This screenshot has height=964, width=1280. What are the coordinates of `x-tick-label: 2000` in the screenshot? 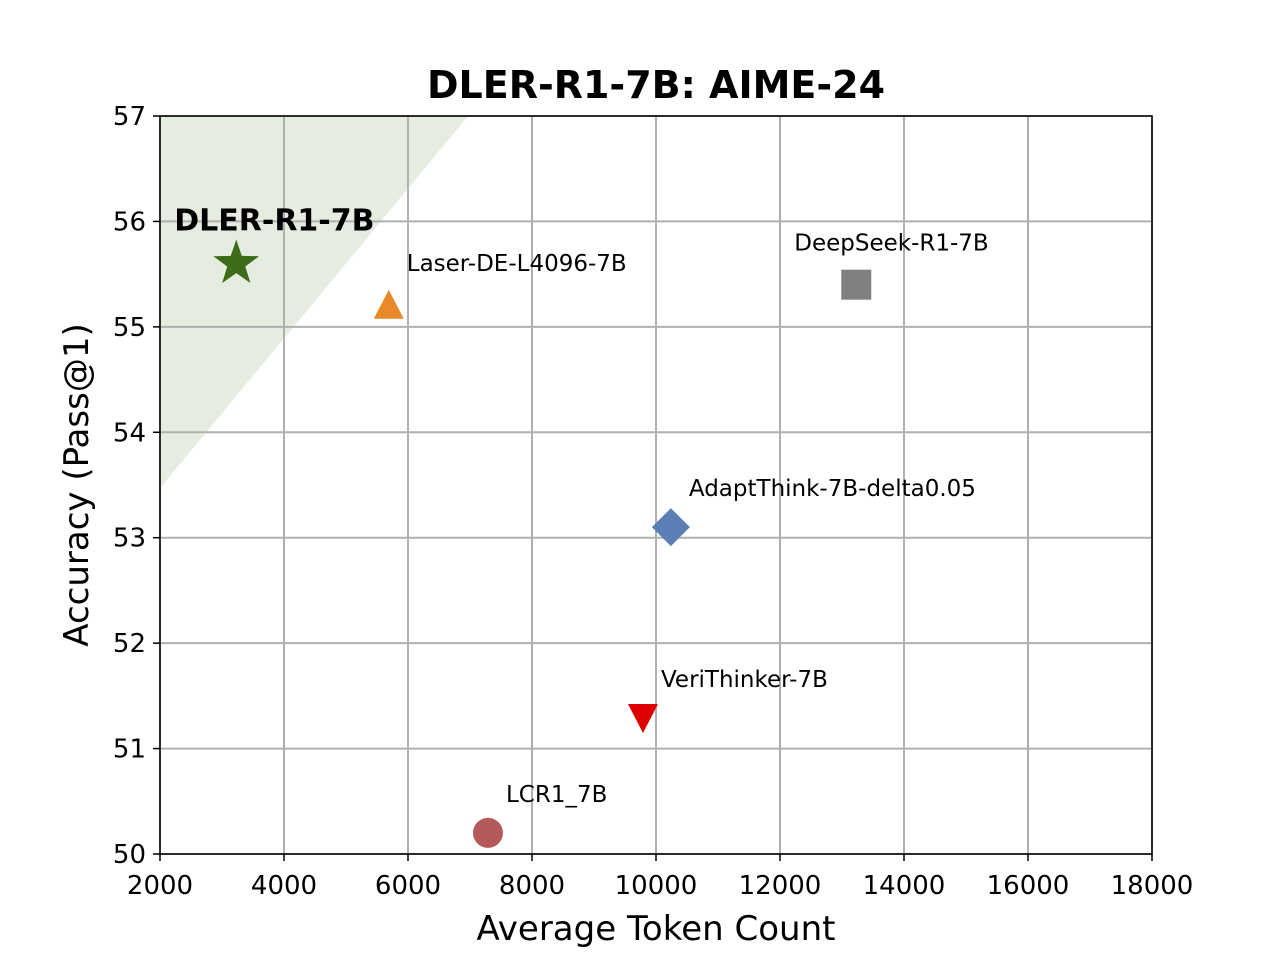 It's located at (160, 886).